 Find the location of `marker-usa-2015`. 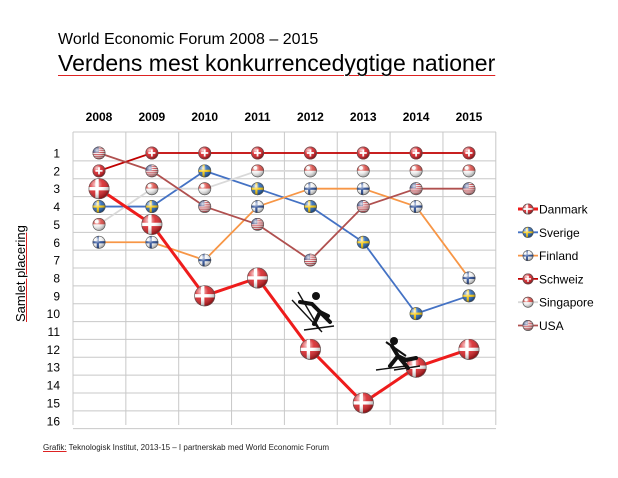

marker-usa-2015 is located at coordinates (469, 189).